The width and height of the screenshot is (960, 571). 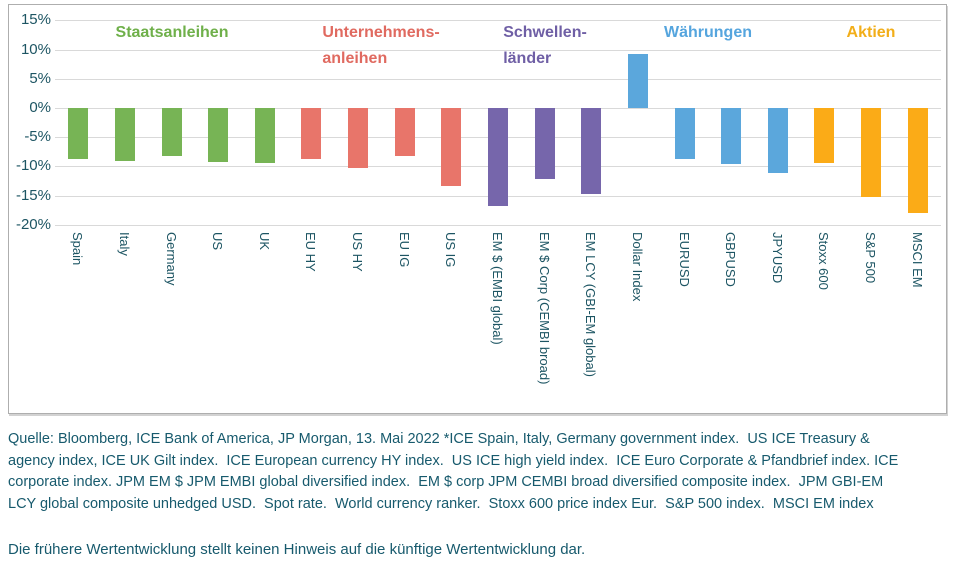 I want to click on group-header-line: Staatsanleihen, so click(x=172, y=32).